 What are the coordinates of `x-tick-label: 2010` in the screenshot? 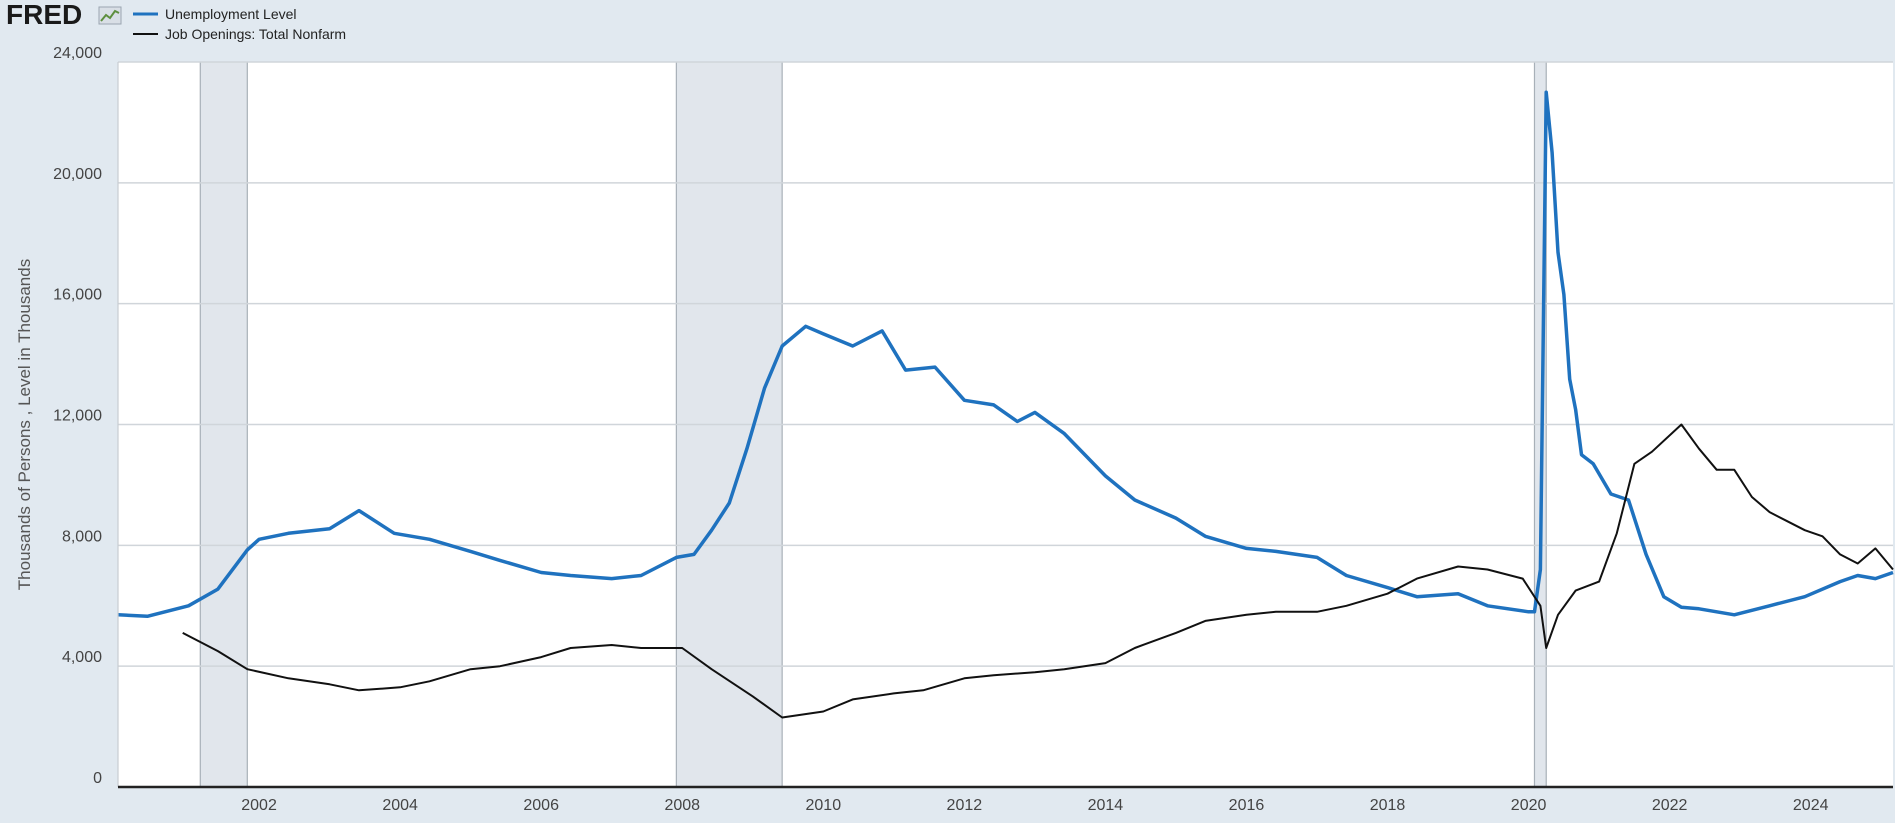 It's located at (824, 805).